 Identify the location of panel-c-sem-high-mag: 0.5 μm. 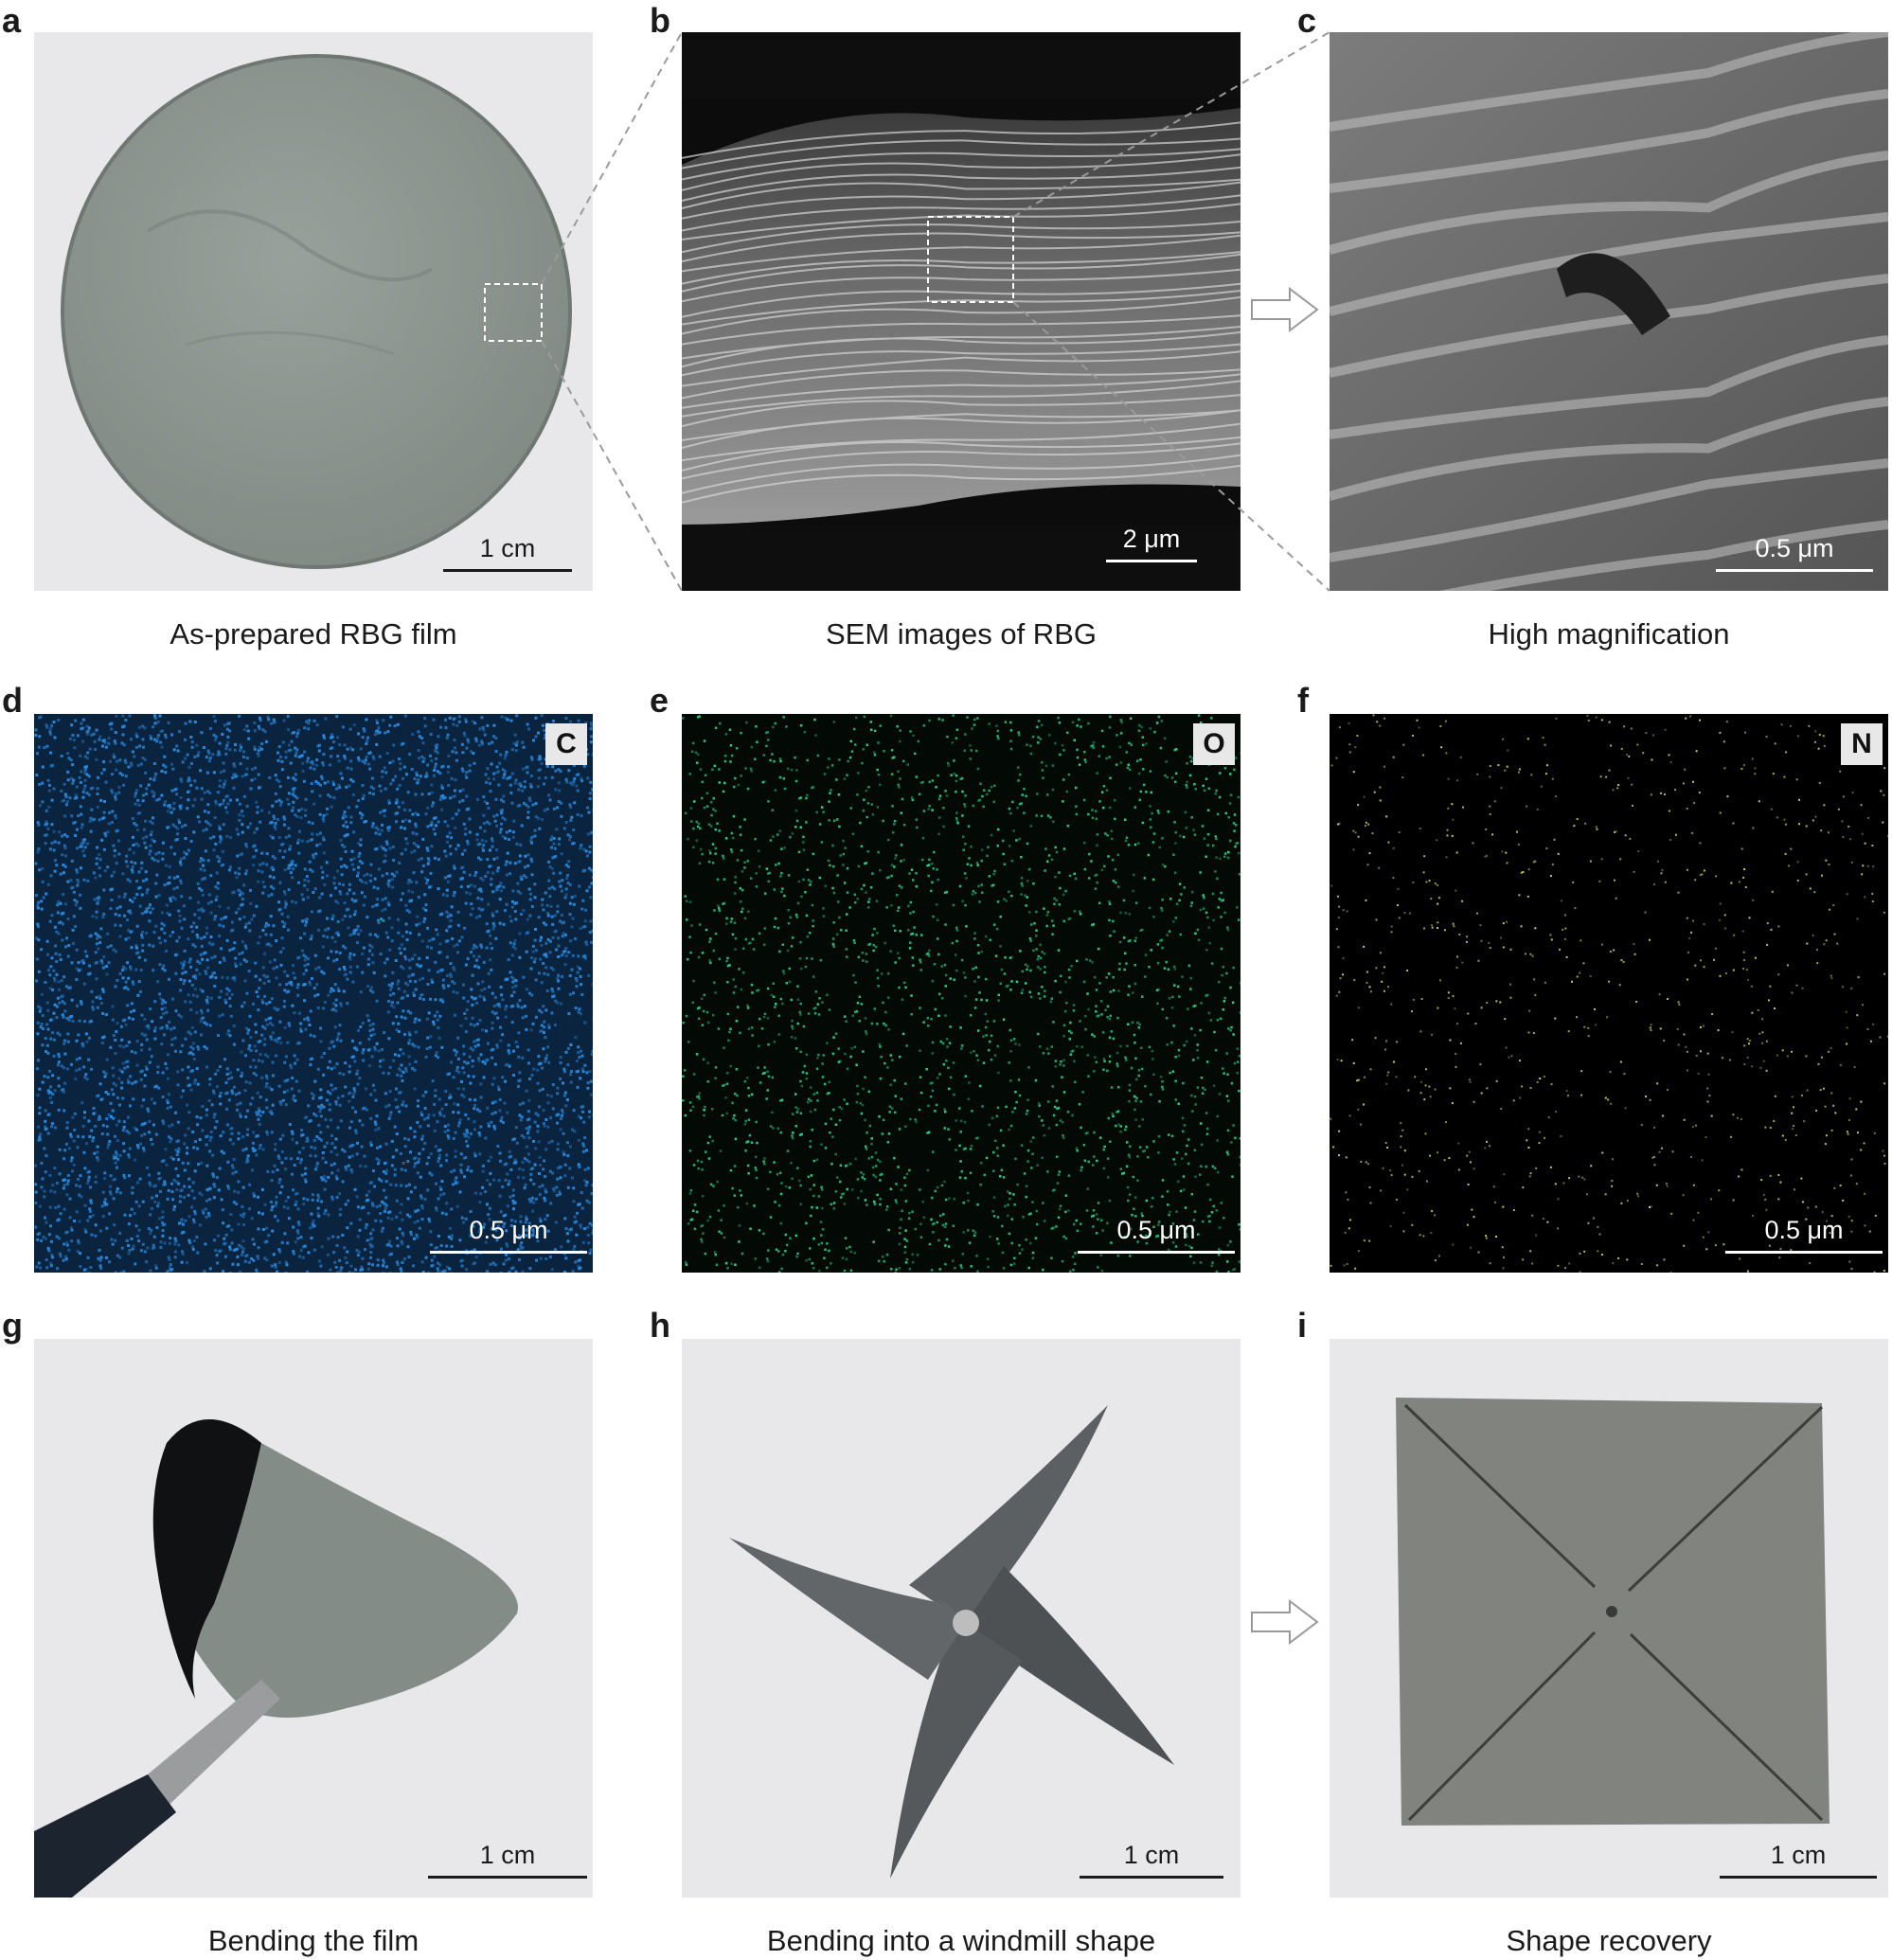
(1609, 311).